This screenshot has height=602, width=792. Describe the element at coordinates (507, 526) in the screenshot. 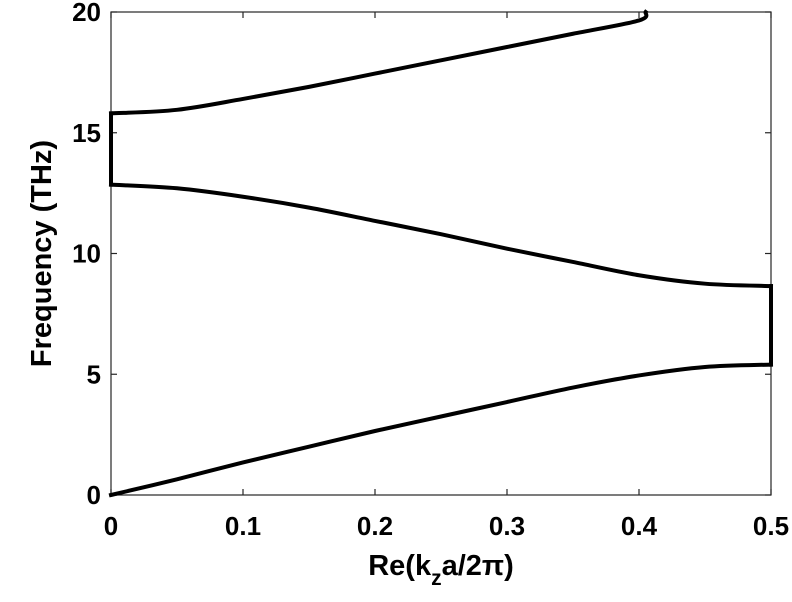

I see `x-tick-label: 0.3` at that location.